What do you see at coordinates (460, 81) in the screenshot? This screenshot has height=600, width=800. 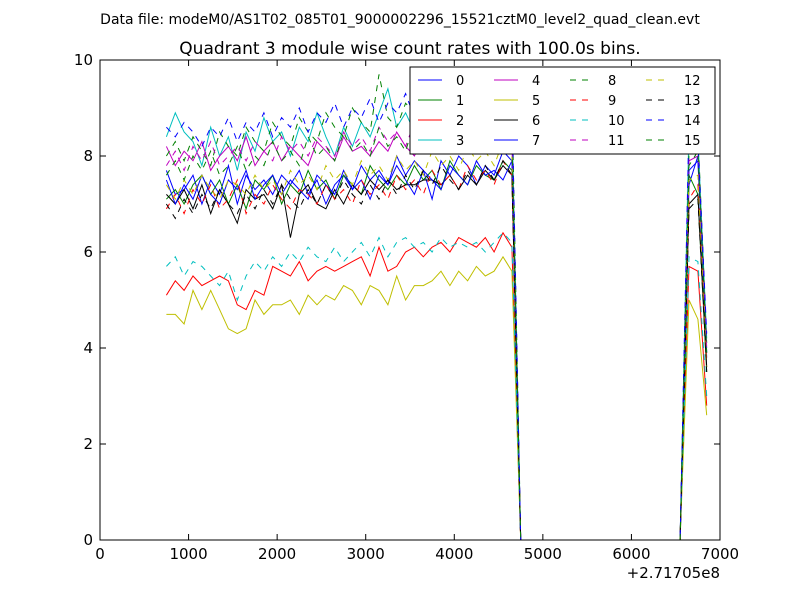 I see `legend-label-0: 0` at bounding box center [460, 81].